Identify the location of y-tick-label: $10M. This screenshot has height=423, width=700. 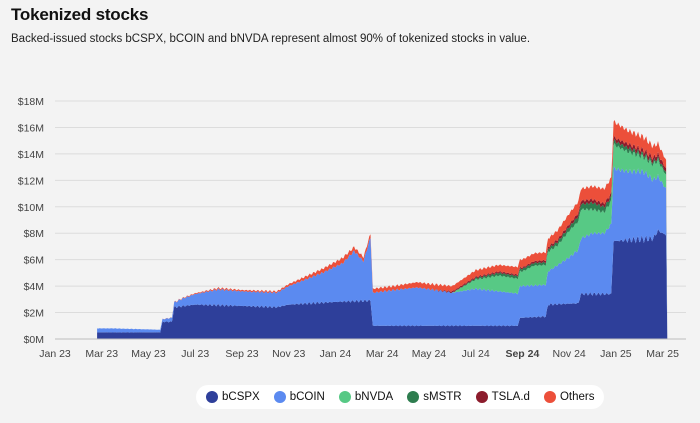
(31, 208).